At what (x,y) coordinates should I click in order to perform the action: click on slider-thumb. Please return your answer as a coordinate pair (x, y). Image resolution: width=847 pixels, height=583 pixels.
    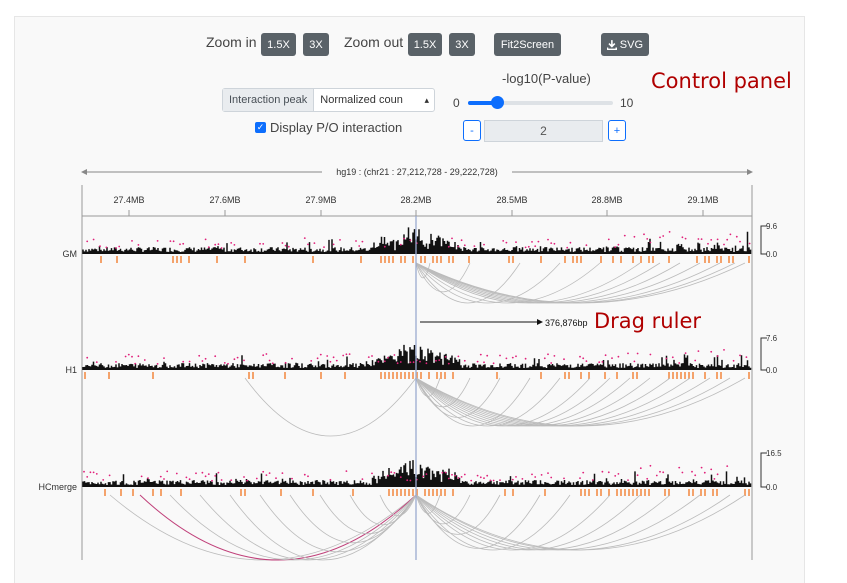
    Looking at the image, I should click on (497, 102).